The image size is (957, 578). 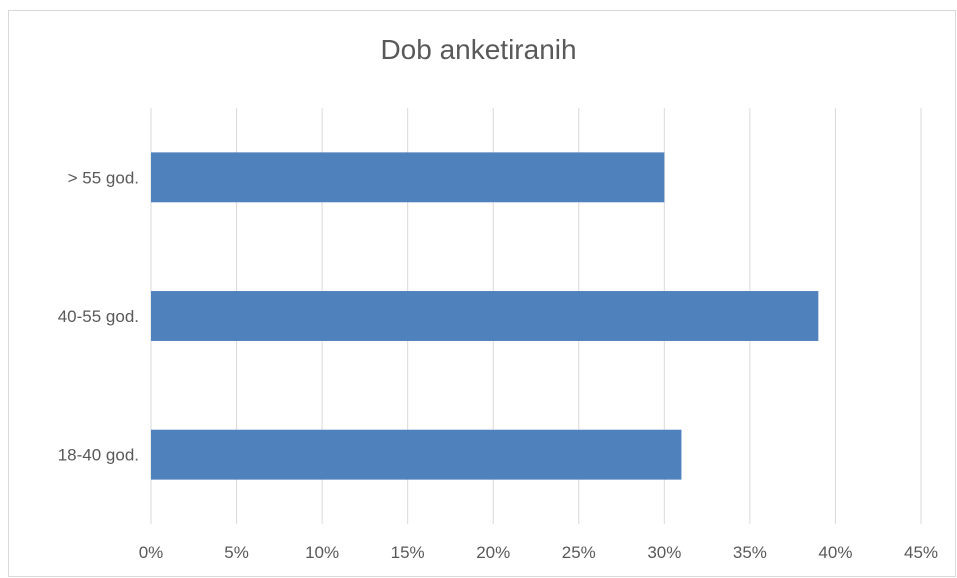 What do you see at coordinates (478, 49) in the screenshot?
I see `chart-title: Dob anketiranih` at bounding box center [478, 49].